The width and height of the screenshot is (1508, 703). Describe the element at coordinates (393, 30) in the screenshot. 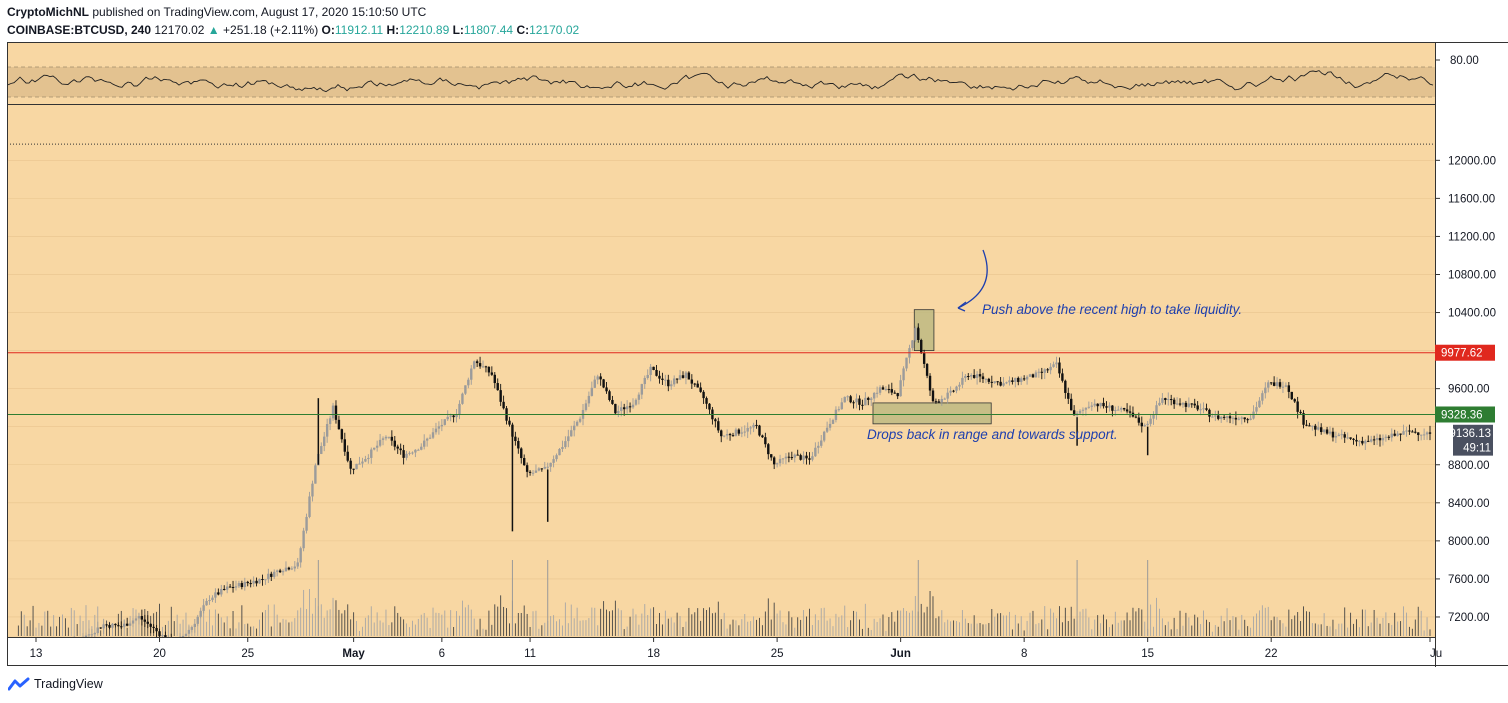

I see `high-label: H:` at that location.